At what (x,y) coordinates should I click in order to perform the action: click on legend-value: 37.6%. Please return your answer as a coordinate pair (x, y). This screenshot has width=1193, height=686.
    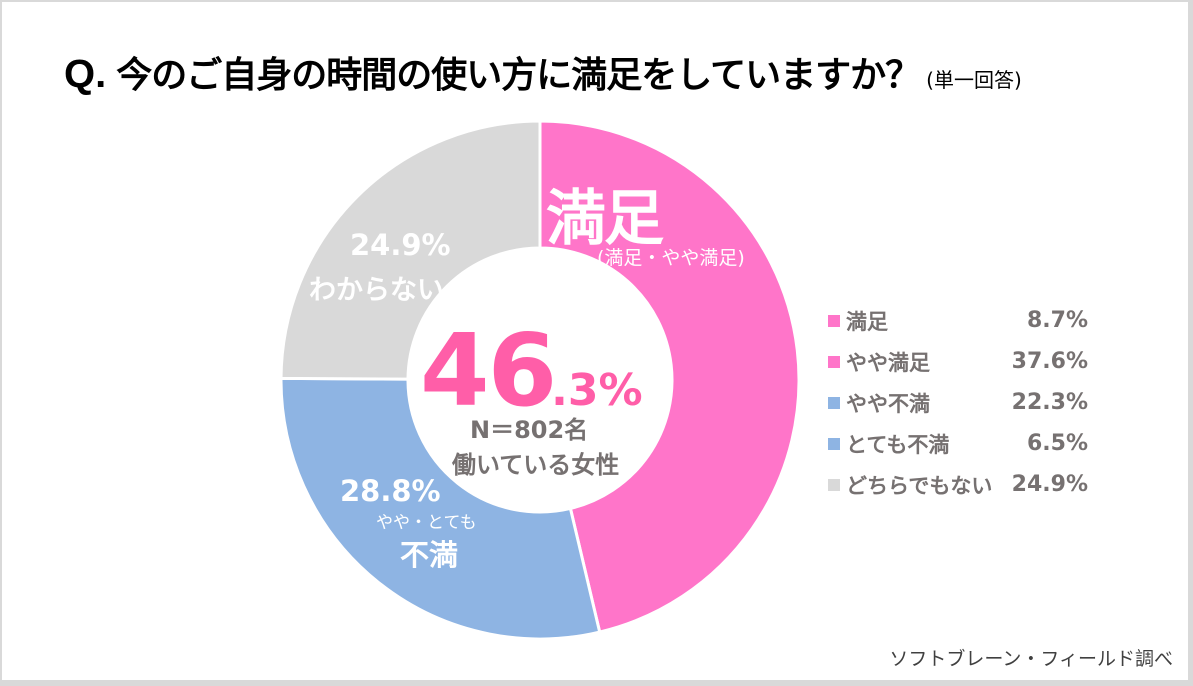
    Looking at the image, I should click on (1049, 361).